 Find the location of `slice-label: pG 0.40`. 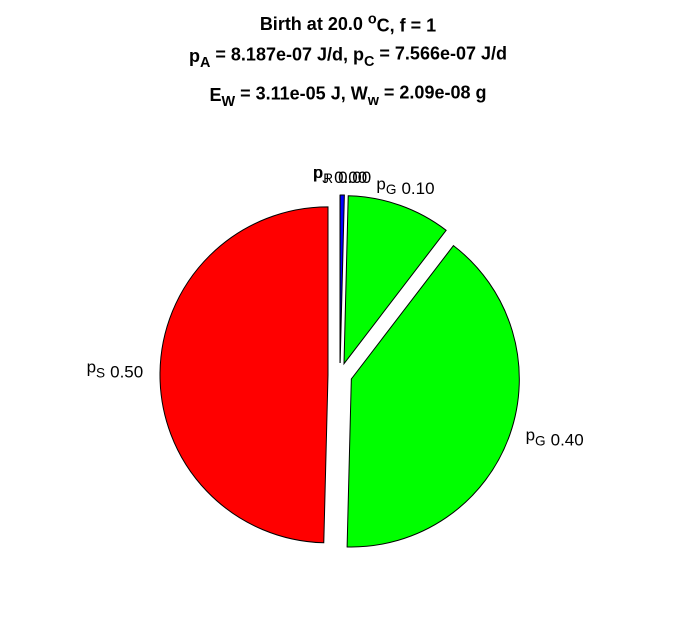

slice-label: pG 0.40 is located at coordinates (555, 437).